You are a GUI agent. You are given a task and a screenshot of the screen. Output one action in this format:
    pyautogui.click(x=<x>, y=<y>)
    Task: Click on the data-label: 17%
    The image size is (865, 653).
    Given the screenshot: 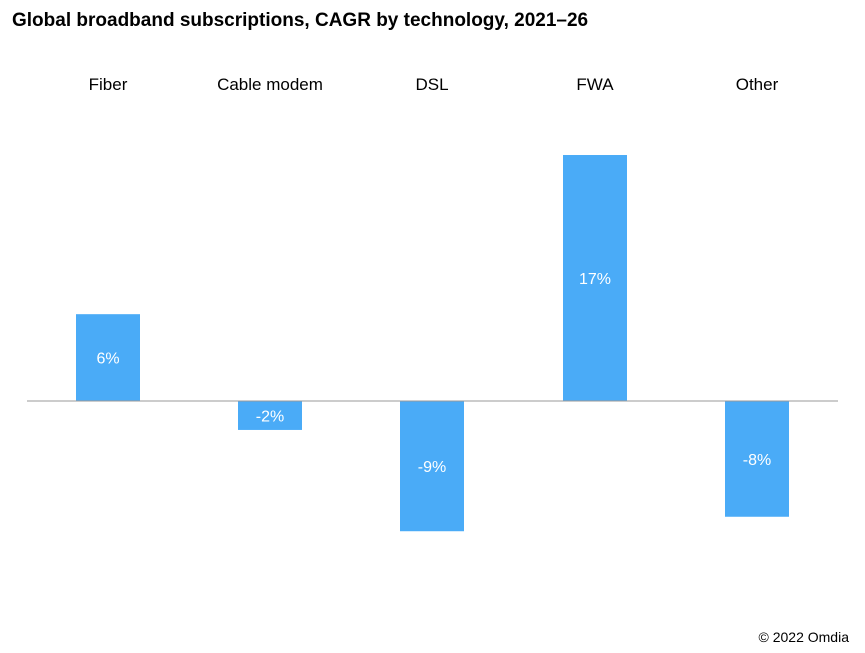 What is the action you would take?
    pyautogui.click(x=595, y=279)
    